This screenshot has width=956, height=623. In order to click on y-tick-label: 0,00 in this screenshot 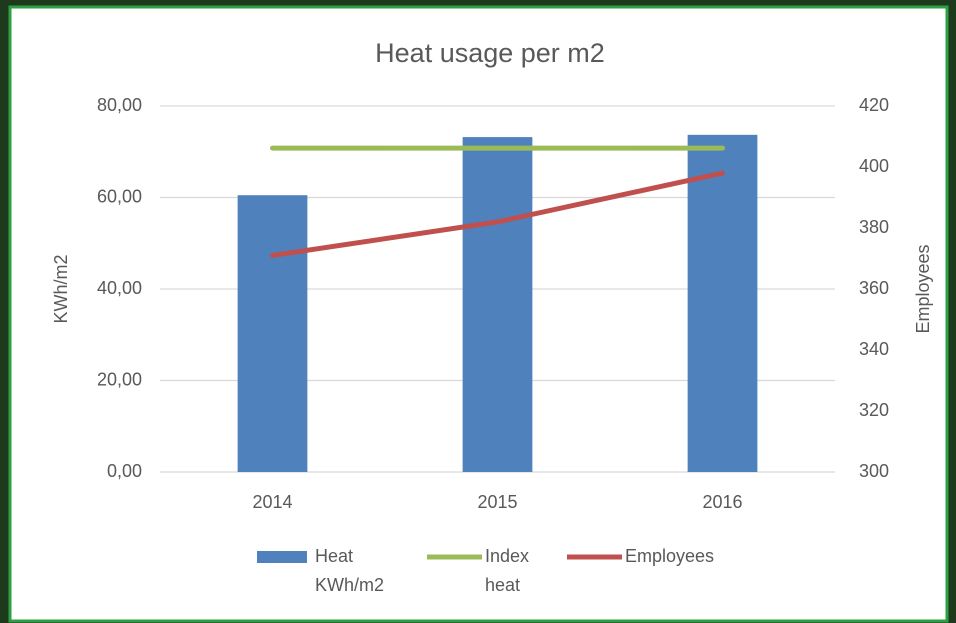, I will do `click(124, 471)`.